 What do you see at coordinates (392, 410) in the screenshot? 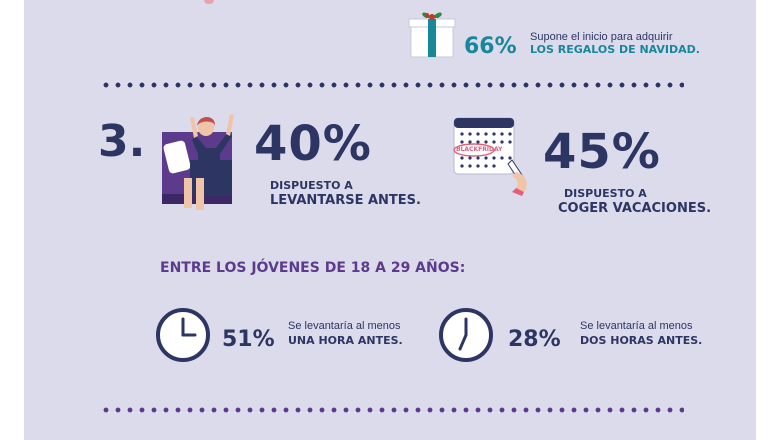
I see `separator-bottom` at bounding box center [392, 410].